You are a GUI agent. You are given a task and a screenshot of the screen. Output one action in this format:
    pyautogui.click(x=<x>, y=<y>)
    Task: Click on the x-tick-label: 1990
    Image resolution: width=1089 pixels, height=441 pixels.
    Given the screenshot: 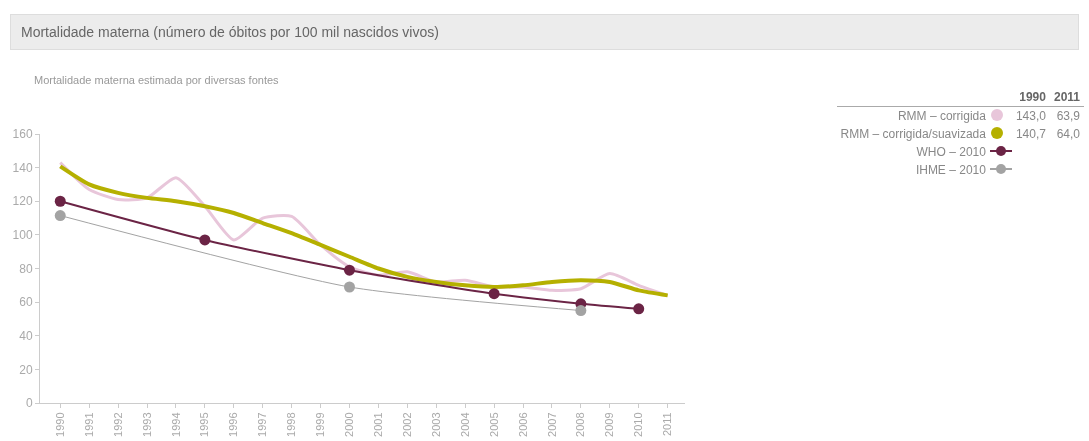 What is the action you would take?
    pyautogui.click(x=59, y=424)
    